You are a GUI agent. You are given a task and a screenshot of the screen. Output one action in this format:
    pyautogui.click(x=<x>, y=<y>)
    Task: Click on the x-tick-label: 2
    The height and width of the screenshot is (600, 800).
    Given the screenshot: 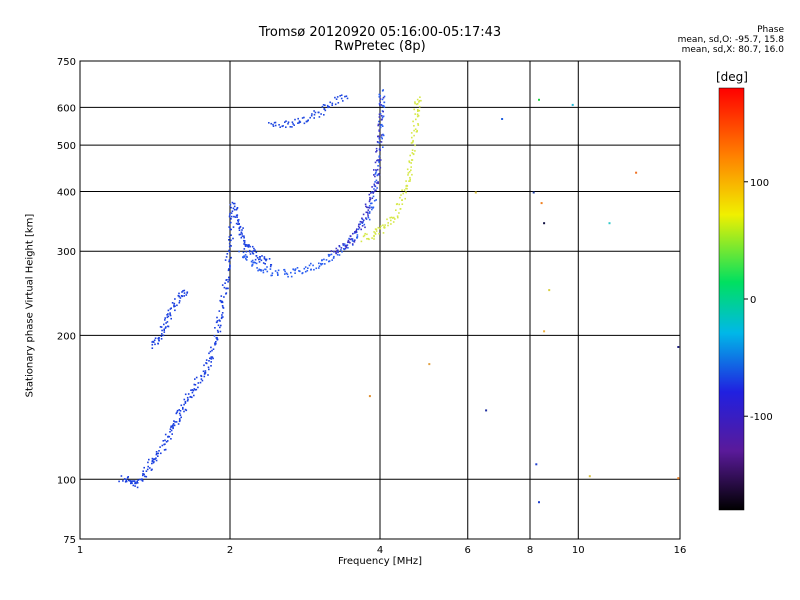 What is the action you would take?
    pyautogui.click(x=230, y=550)
    